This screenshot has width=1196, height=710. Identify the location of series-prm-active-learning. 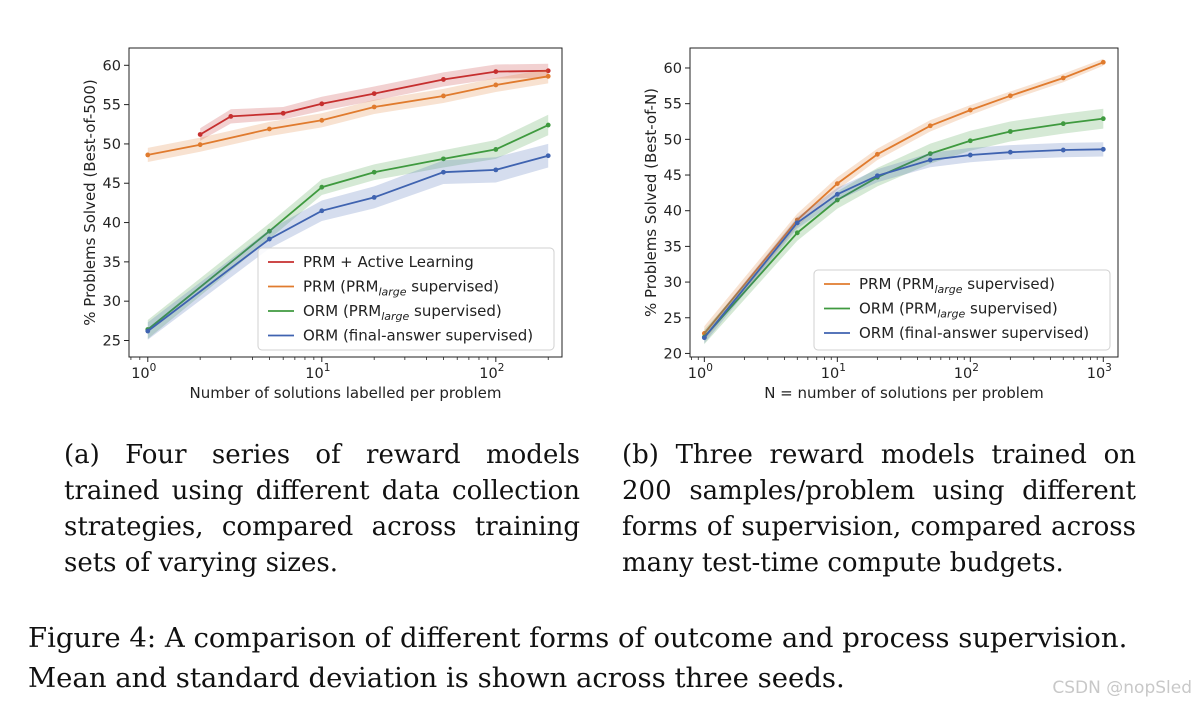
(374, 102).